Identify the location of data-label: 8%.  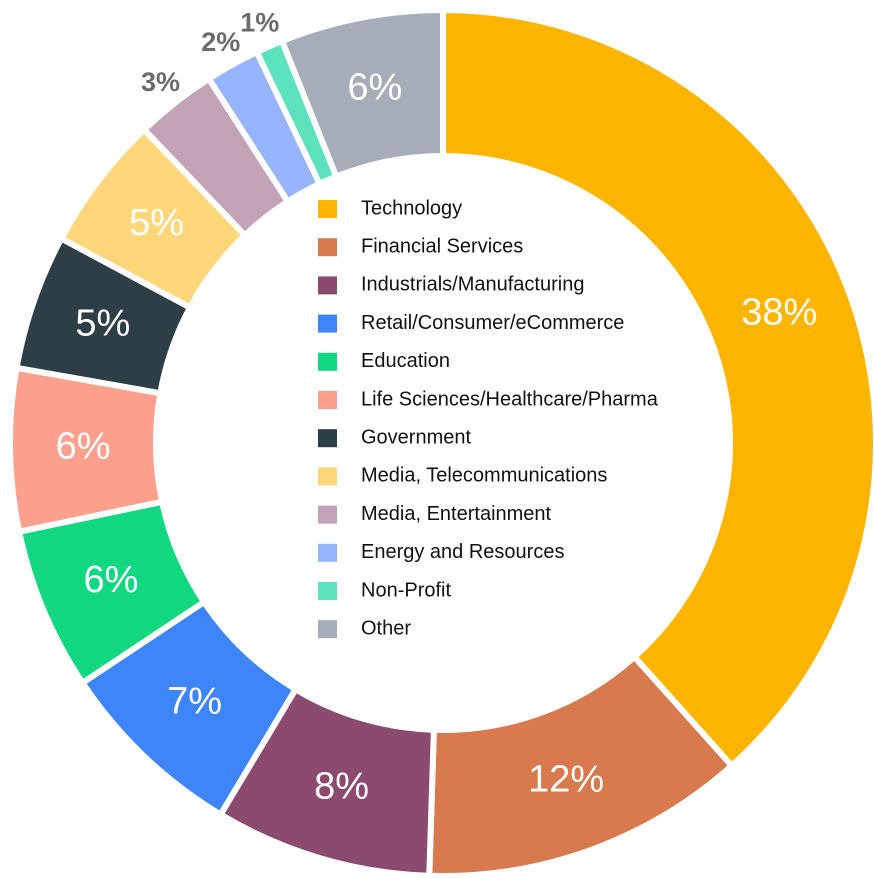
(341, 786).